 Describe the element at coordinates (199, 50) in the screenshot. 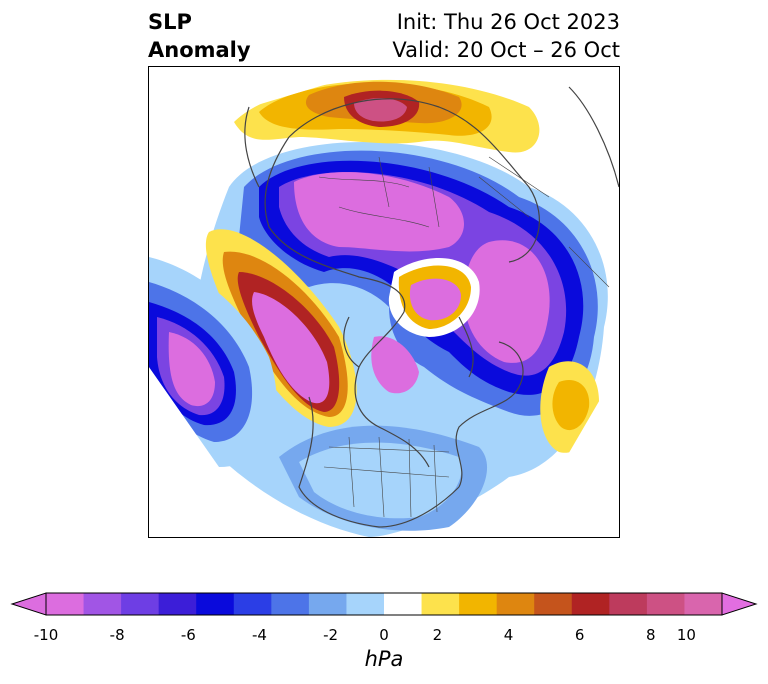

I see `title-line-2: Anomaly` at that location.